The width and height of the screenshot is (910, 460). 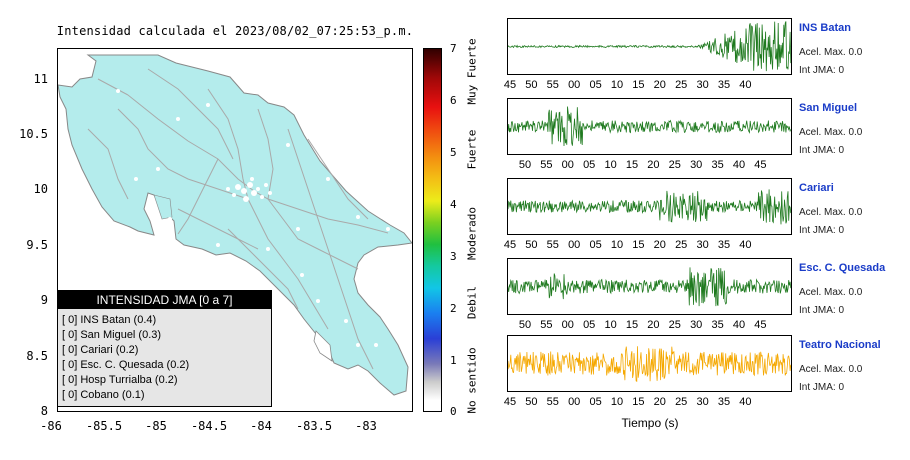 What do you see at coordinates (453, 152) in the screenshot?
I see `colorbar-tick: 5` at bounding box center [453, 152].